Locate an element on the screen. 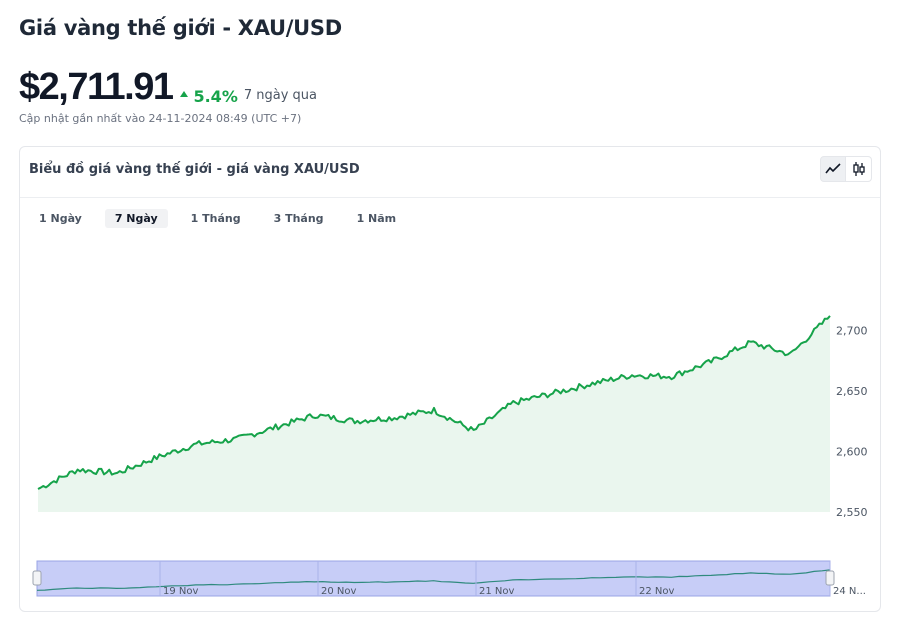 Image resolution: width=910 pixels, height=636 pixels. chart-type-toggle is located at coordinates (846, 169).